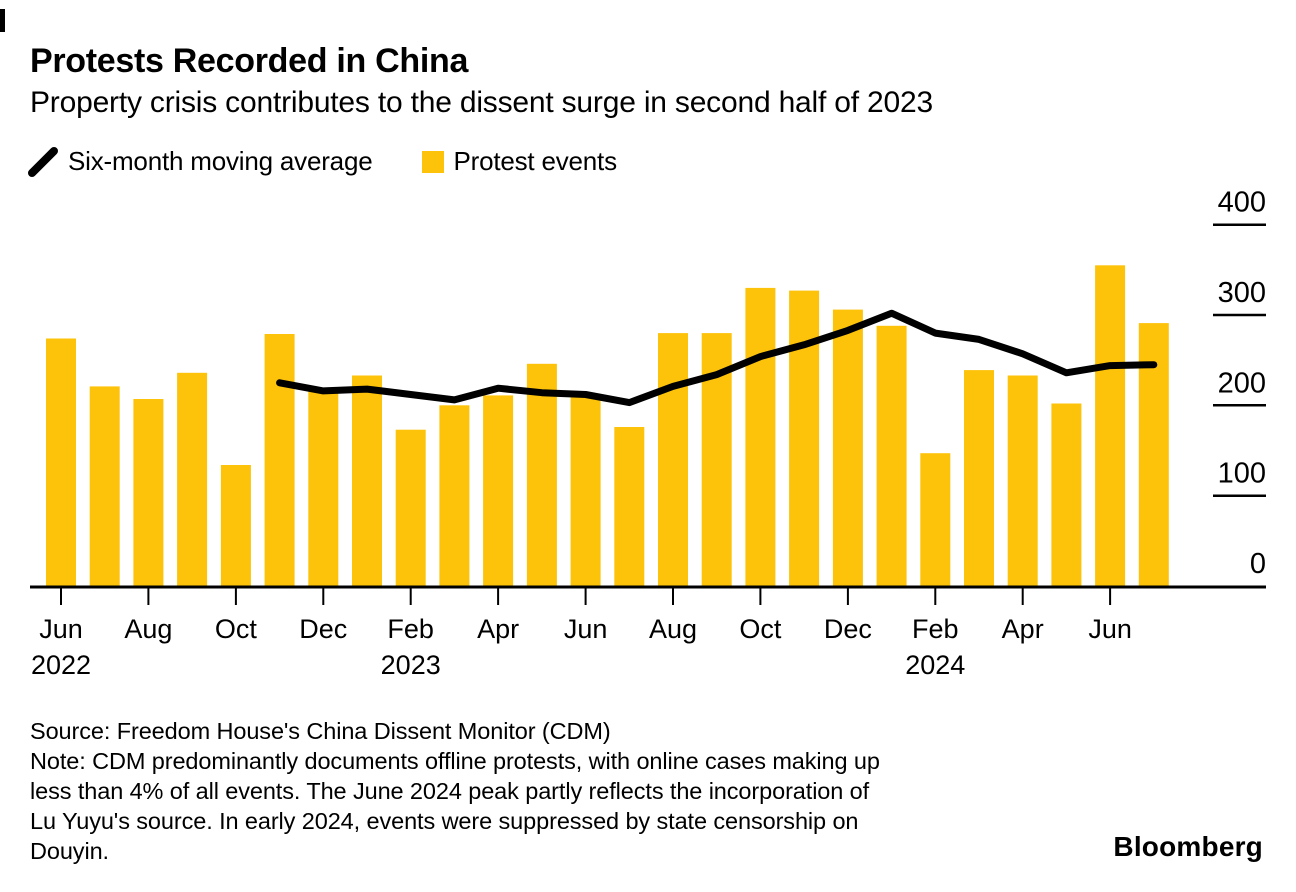 The width and height of the screenshot is (1296, 892). I want to click on line-series-icon, so click(43, 161).